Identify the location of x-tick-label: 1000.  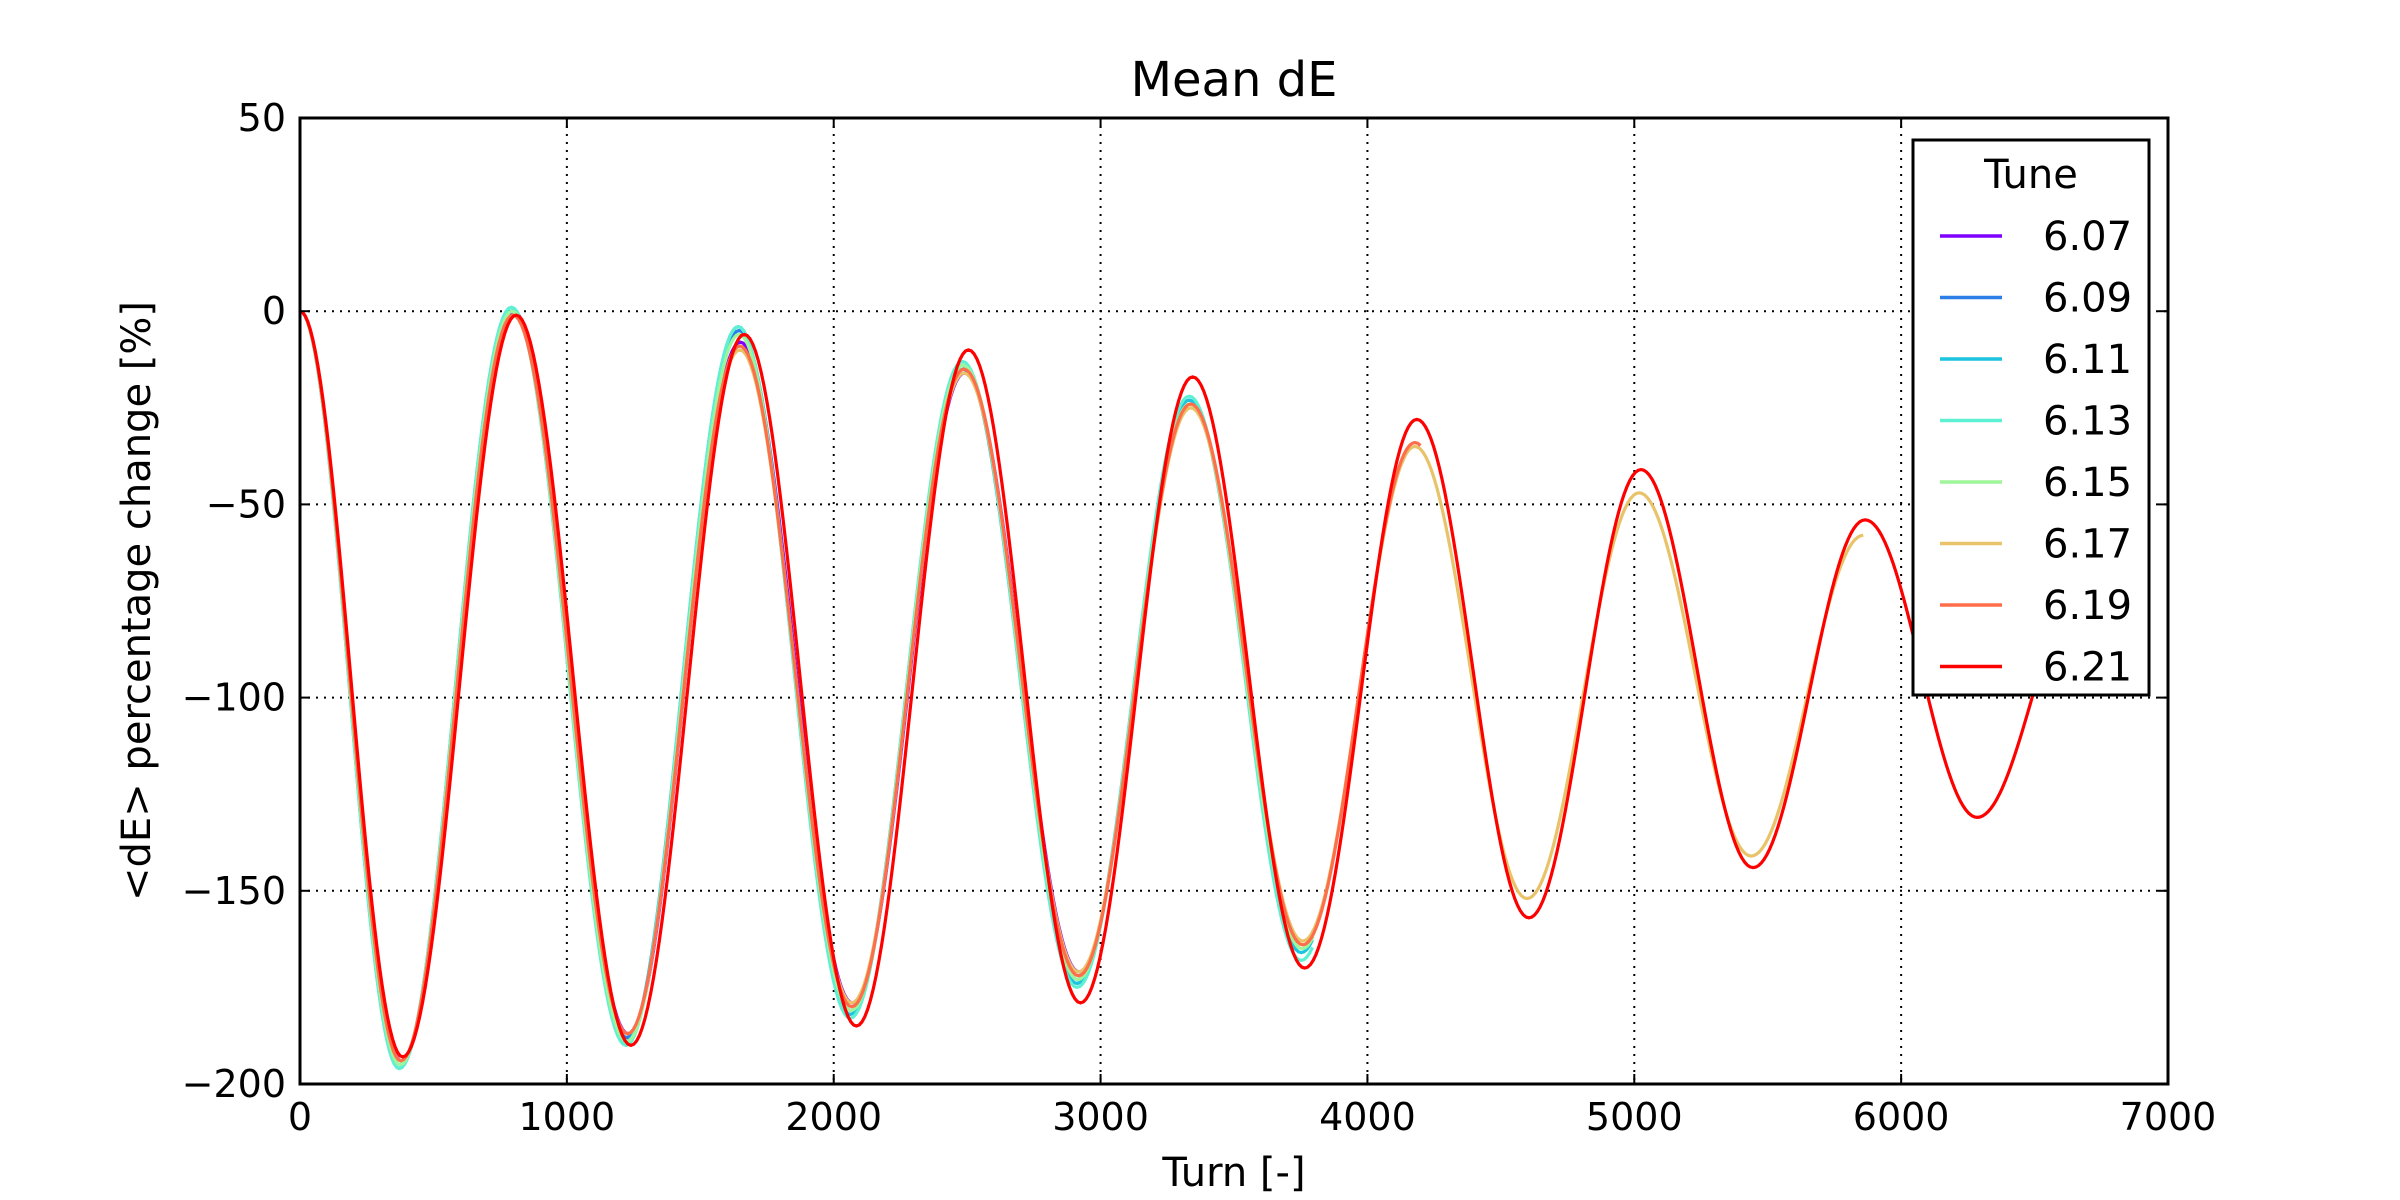
(566, 1117).